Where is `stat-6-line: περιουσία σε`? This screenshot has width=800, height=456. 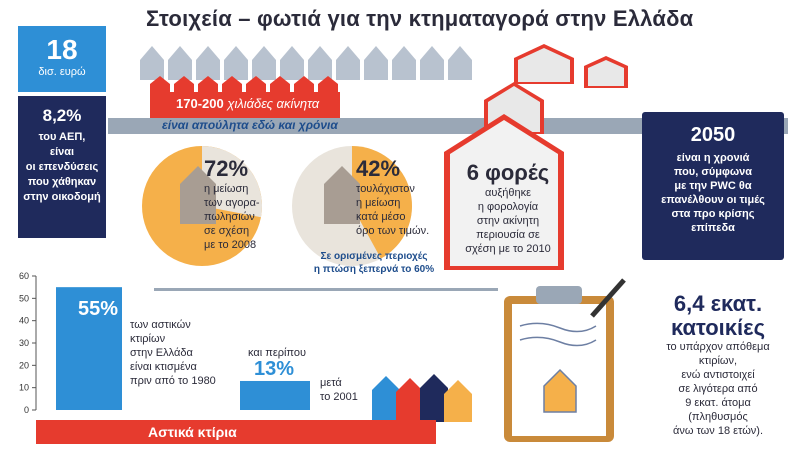
stat-6-line: περιουσία σε is located at coordinates (508, 235).